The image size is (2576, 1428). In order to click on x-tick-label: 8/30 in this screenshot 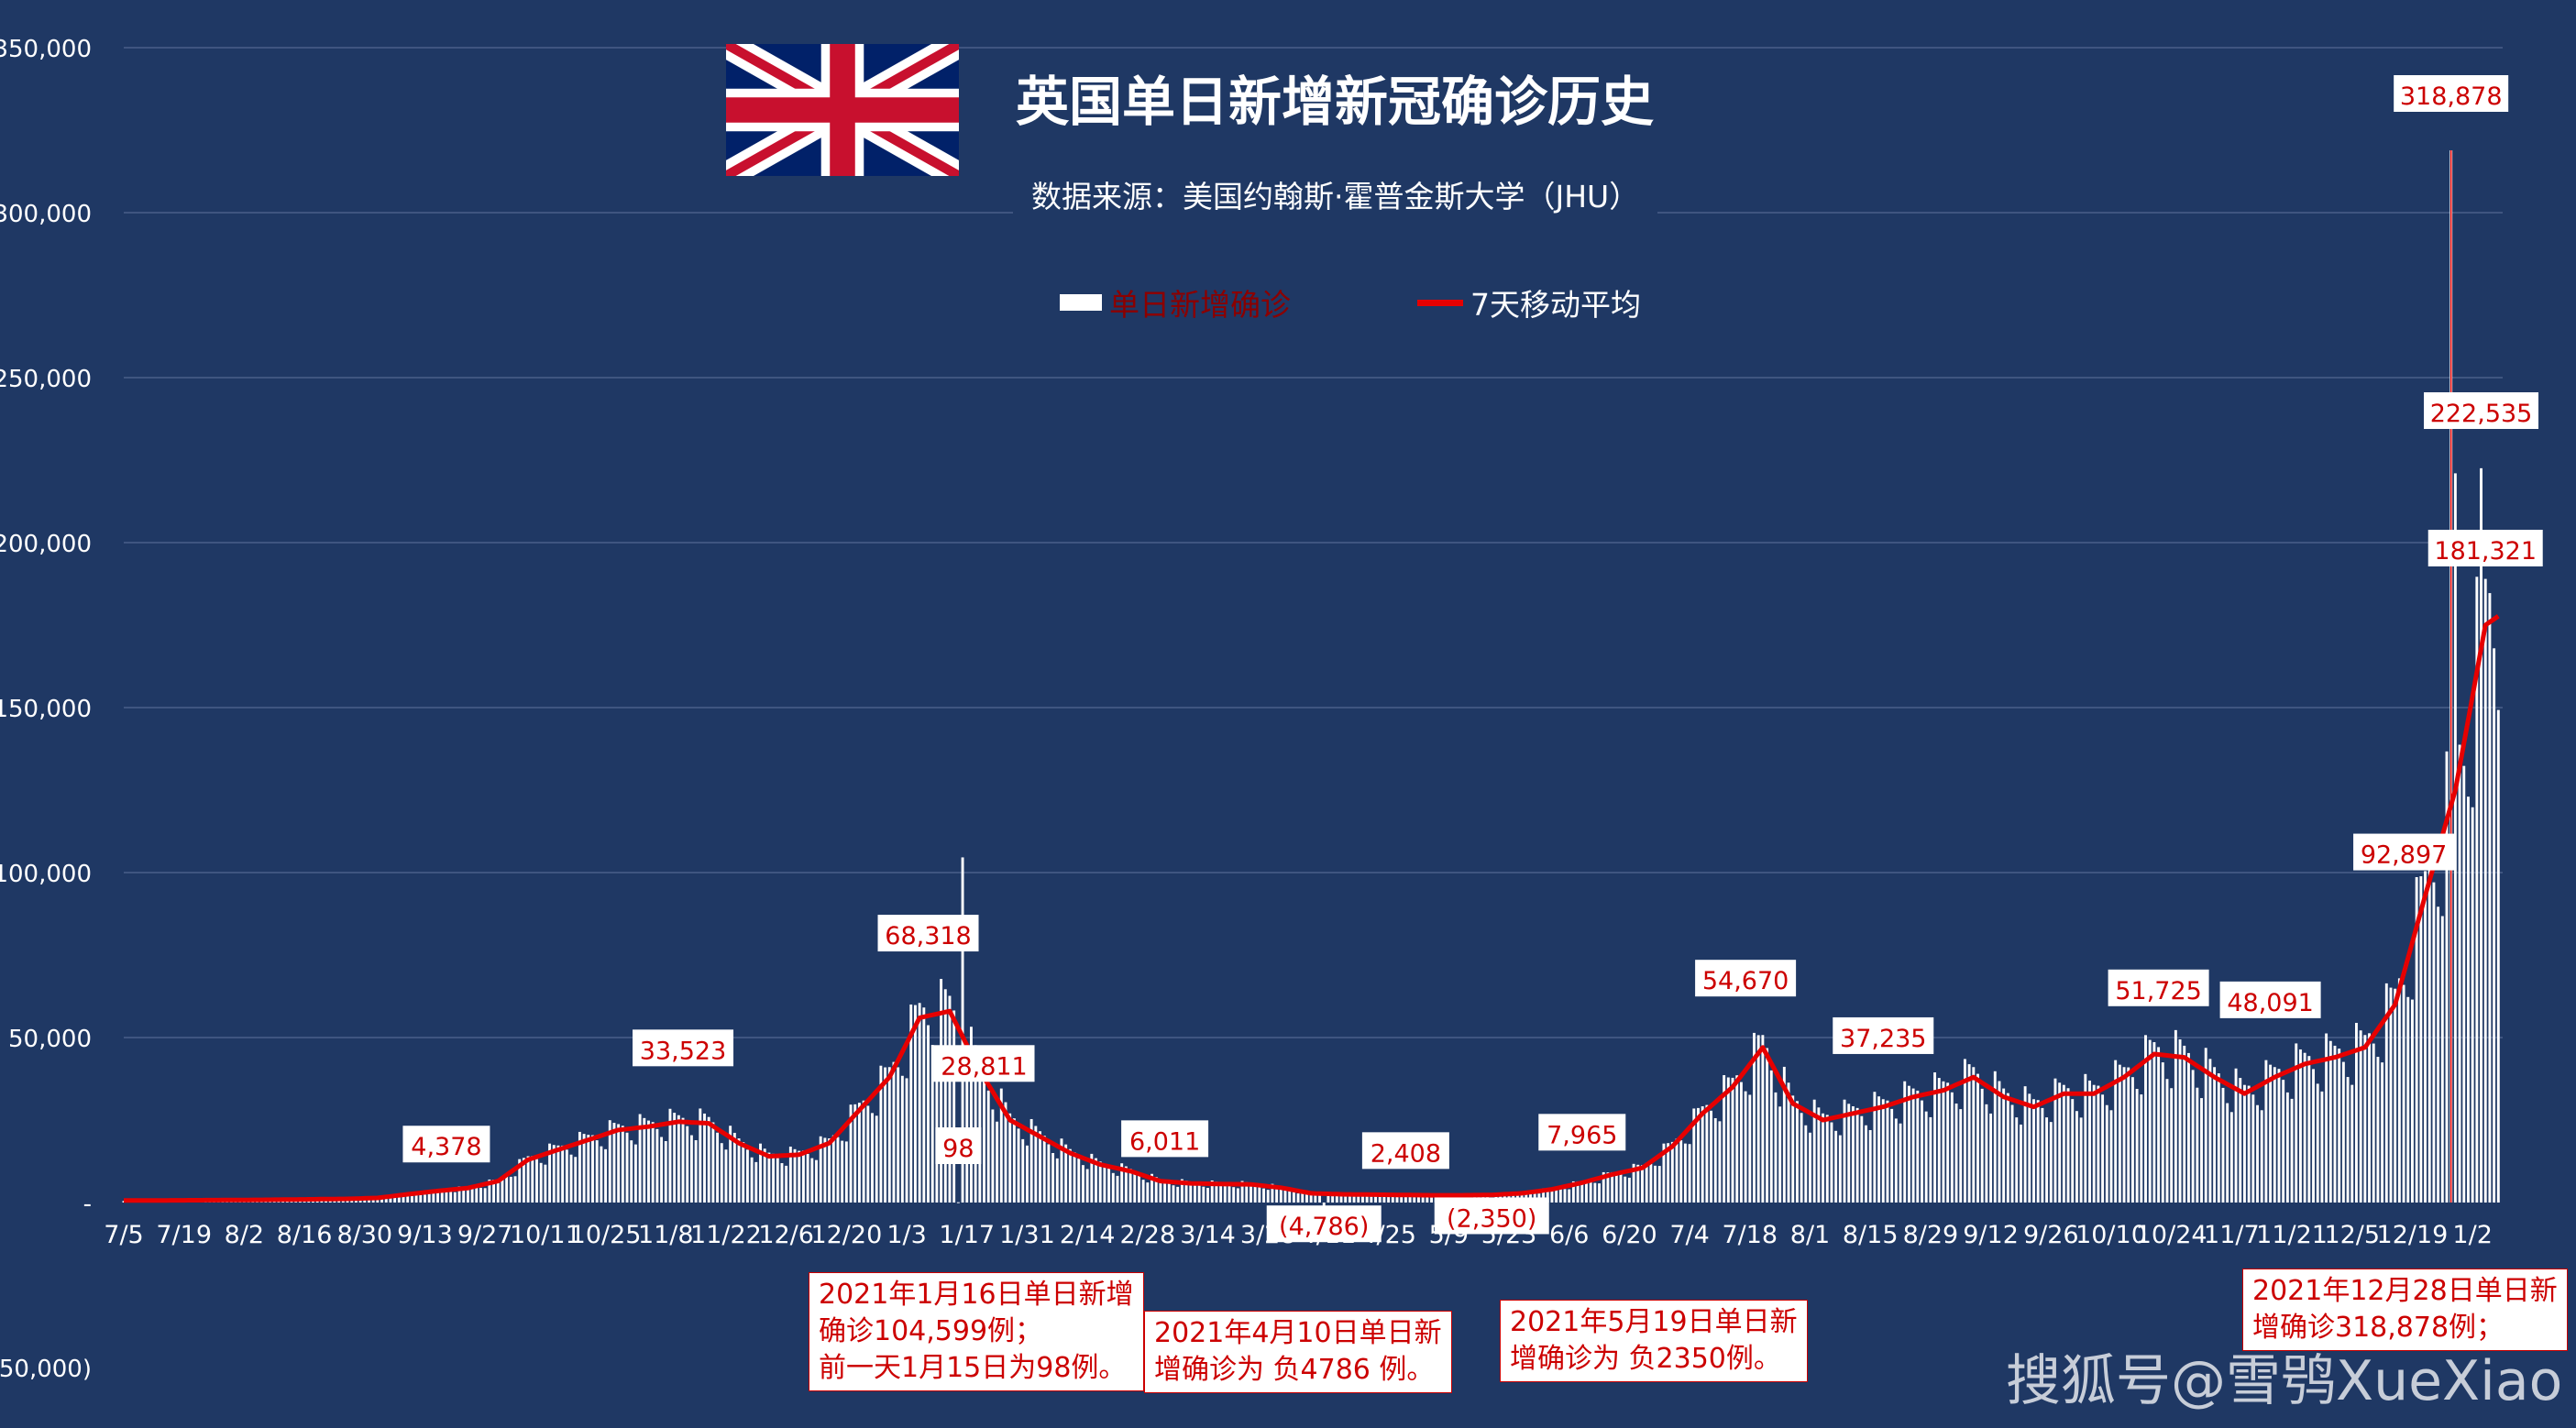, I will do `click(364, 1235)`.